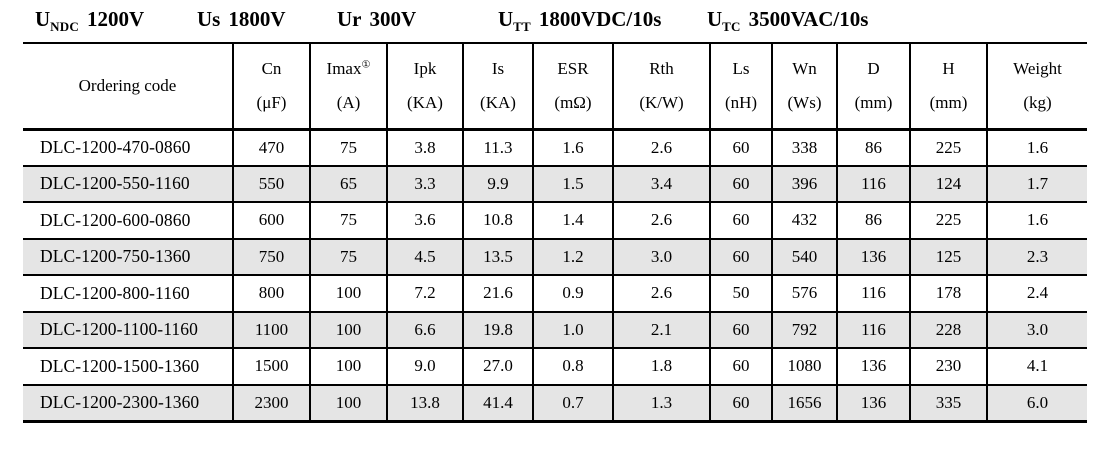 The image size is (1100, 451). Describe the element at coordinates (573, 293) in the screenshot. I see `value-cell: 0.9` at that location.